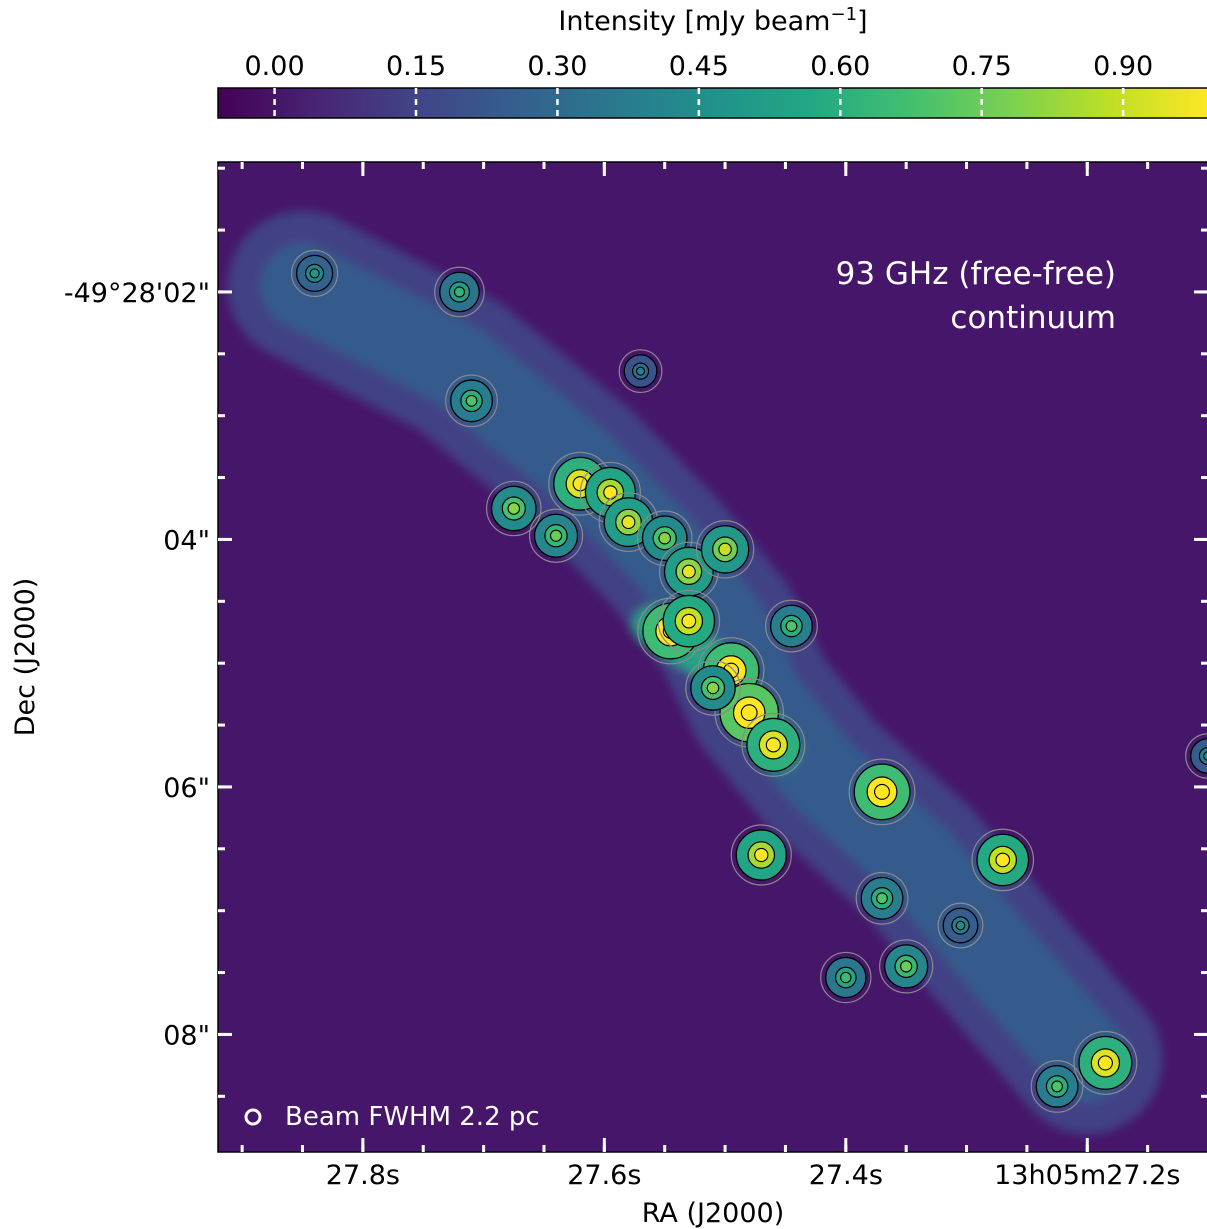 Image resolution: width=1207 pixels, height=1229 pixels. I want to click on colorbar-title-text: Intensity [mJy beam, so click(694, 21).